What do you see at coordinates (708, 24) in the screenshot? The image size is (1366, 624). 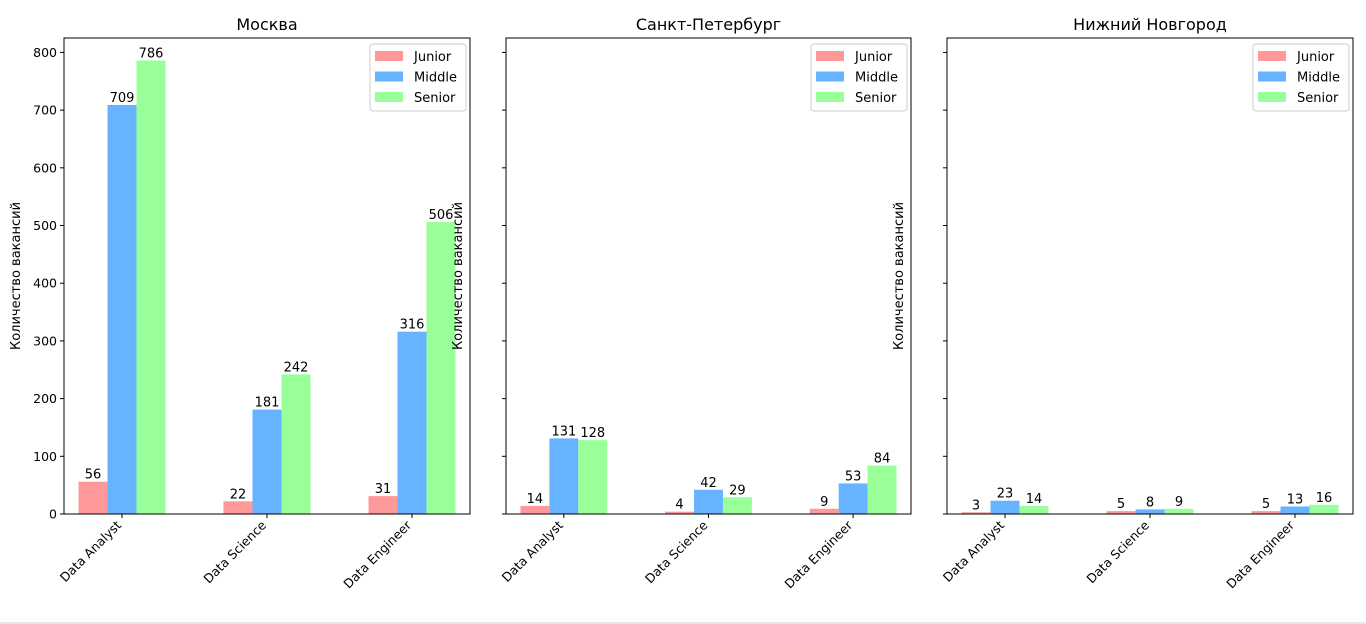 I see `chart-title: Санкт-Петербург` at bounding box center [708, 24].